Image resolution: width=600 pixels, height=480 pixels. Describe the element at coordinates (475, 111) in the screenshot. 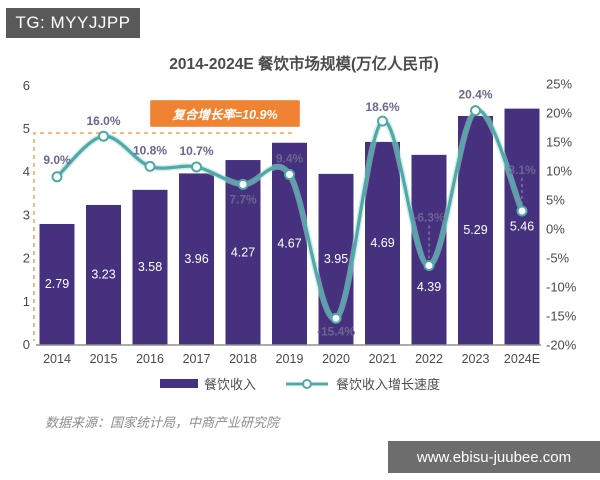

I see `growth-marker-2023` at that location.